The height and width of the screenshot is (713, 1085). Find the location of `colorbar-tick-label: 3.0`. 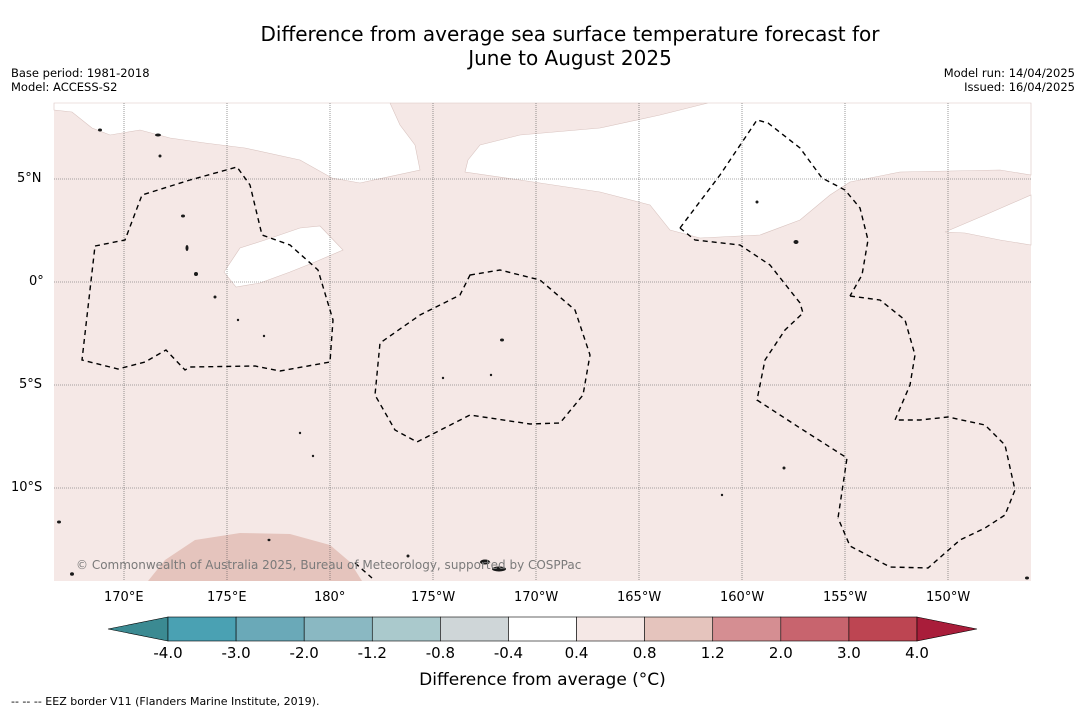

colorbar-tick-label: 3.0 is located at coordinates (848, 653).